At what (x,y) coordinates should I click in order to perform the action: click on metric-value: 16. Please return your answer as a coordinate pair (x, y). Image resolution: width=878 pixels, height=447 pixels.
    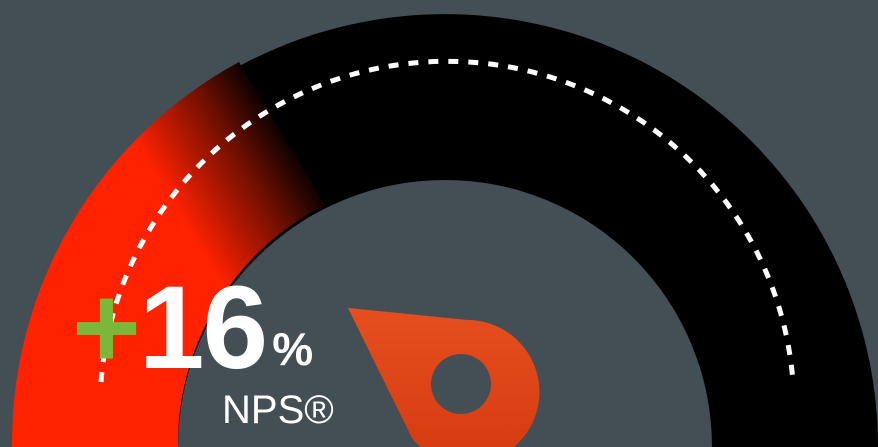
    Looking at the image, I should click on (203, 328).